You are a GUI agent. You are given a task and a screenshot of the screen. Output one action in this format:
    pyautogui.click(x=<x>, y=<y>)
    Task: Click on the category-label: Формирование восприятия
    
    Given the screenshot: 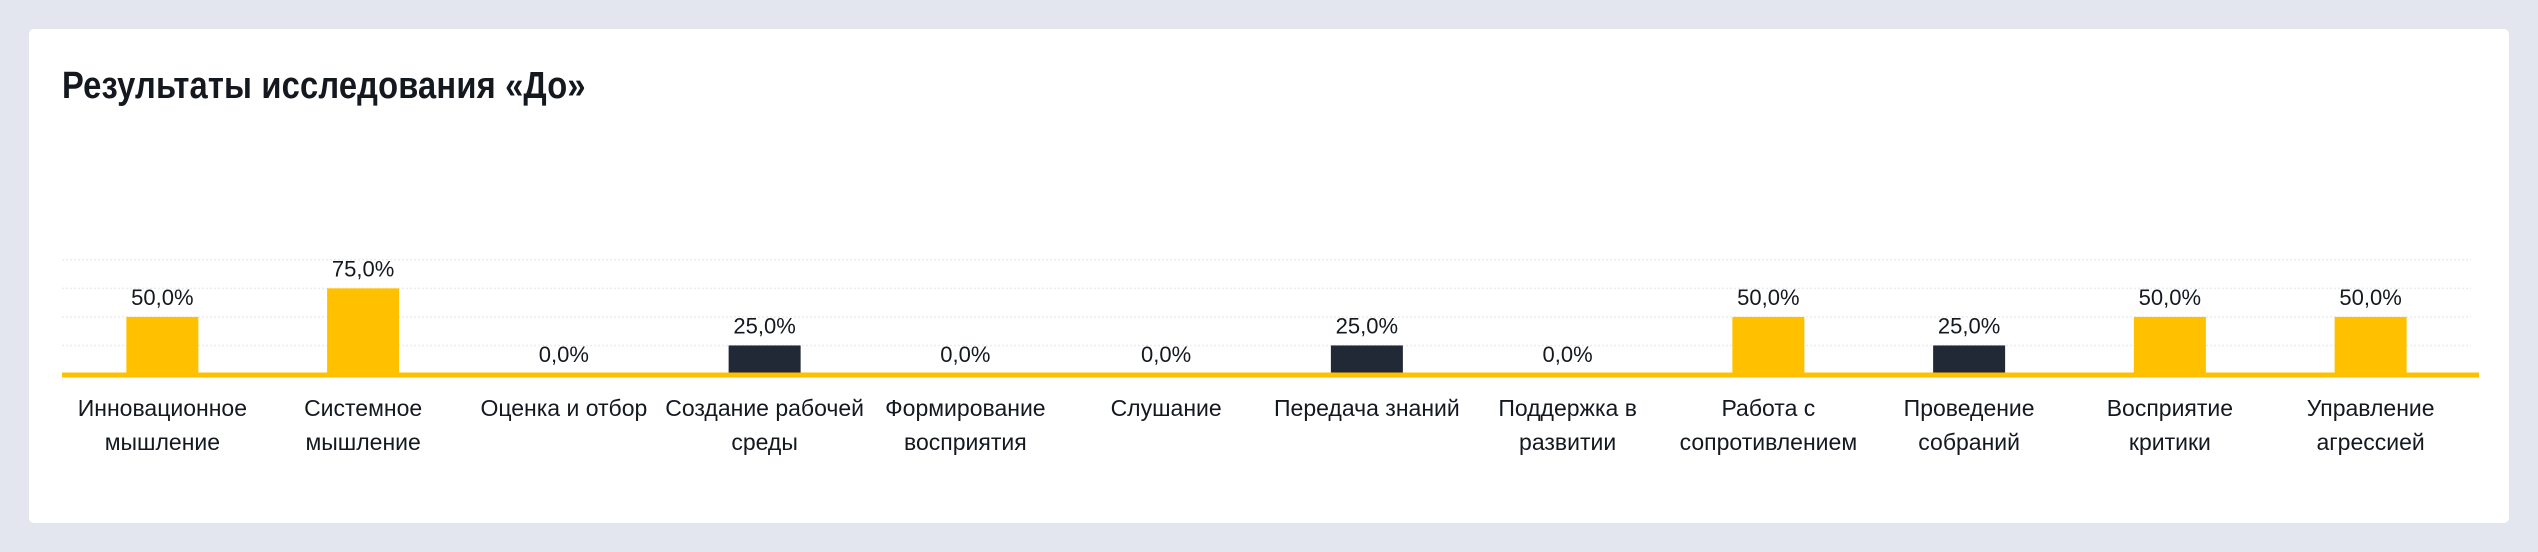 What is the action you would take?
    pyautogui.click(x=965, y=425)
    